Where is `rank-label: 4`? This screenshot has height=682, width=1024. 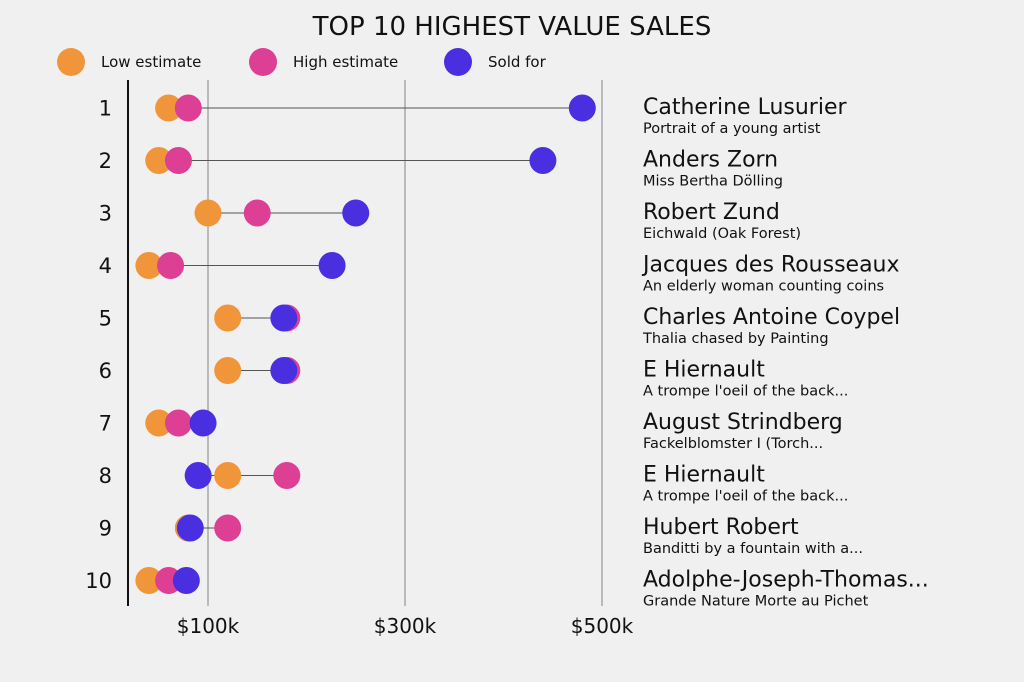
rank-label: 4 is located at coordinates (105, 266).